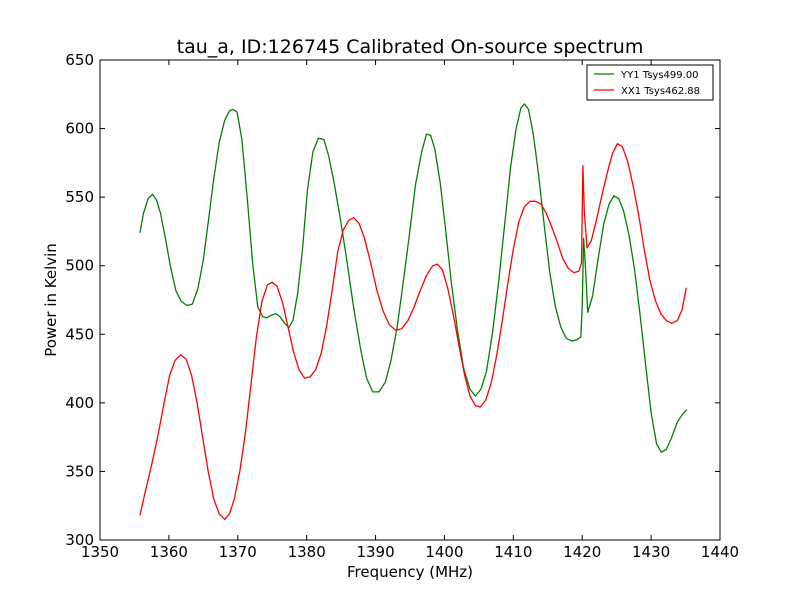 Image resolution: width=800 pixels, height=604 pixels. What do you see at coordinates (513, 552) in the screenshot?
I see `x-tick-label: 1410` at bounding box center [513, 552].